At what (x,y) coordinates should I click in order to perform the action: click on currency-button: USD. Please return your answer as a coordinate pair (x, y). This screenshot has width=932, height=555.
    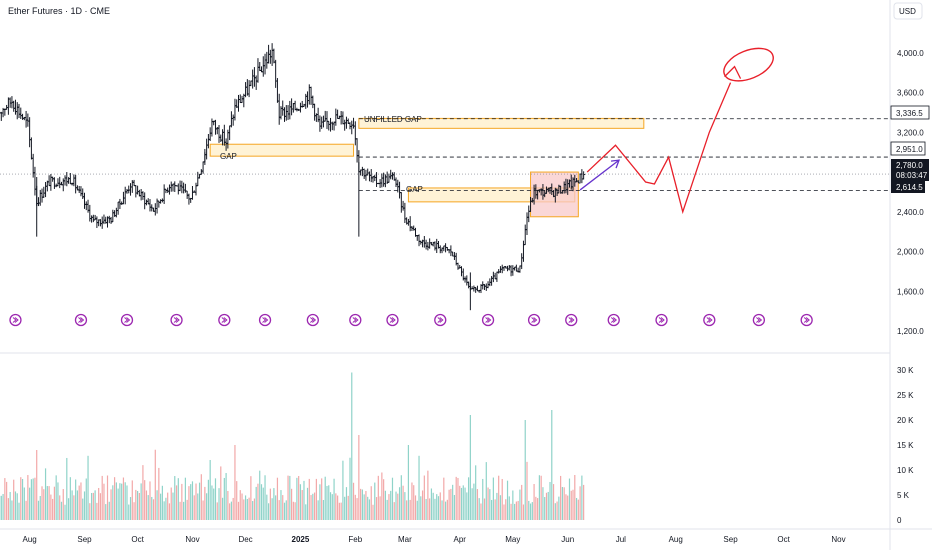
    Looking at the image, I should click on (908, 11).